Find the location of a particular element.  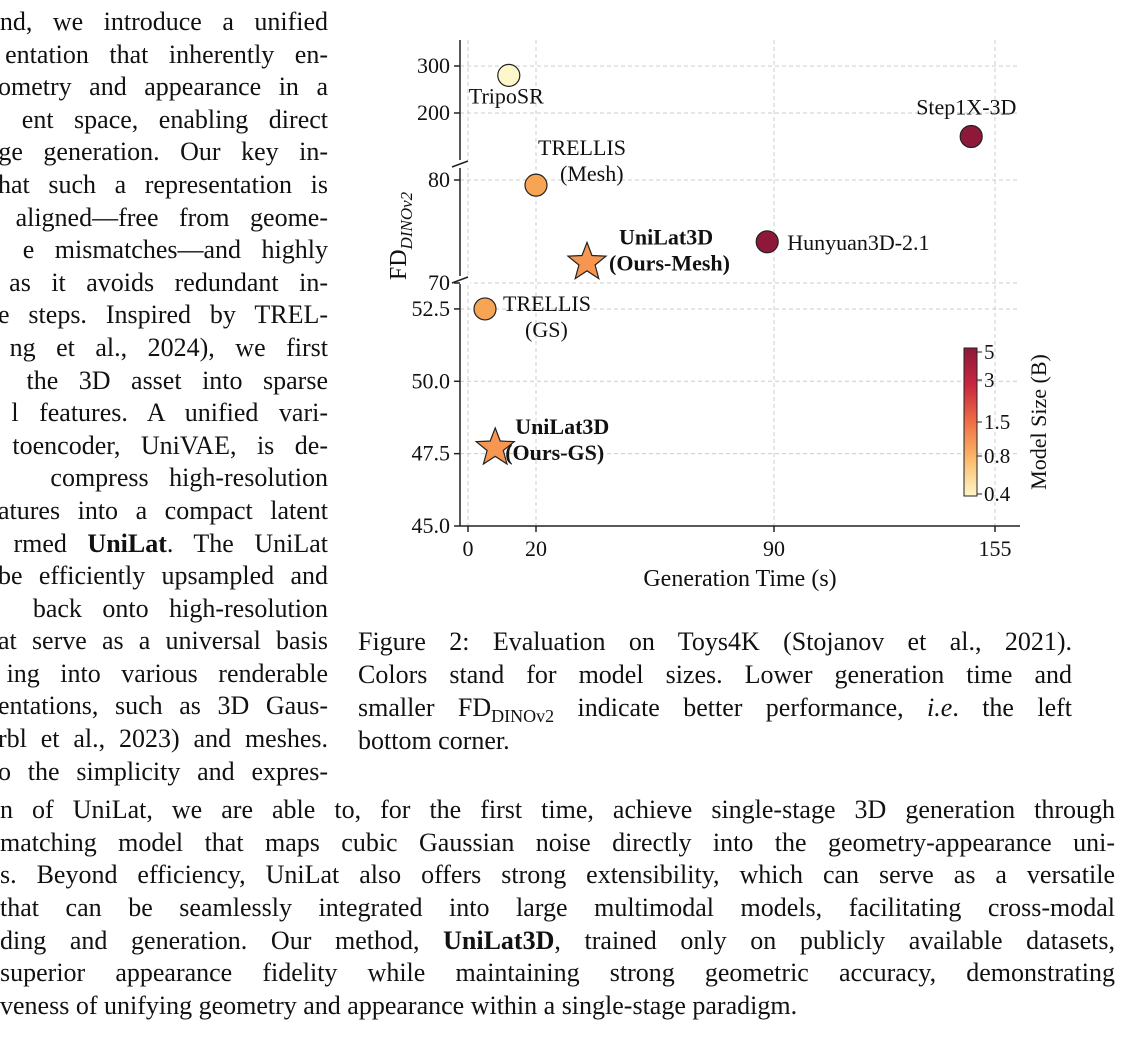

left-line-3: ent space, enabling direct is located at coordinates (164, 120).